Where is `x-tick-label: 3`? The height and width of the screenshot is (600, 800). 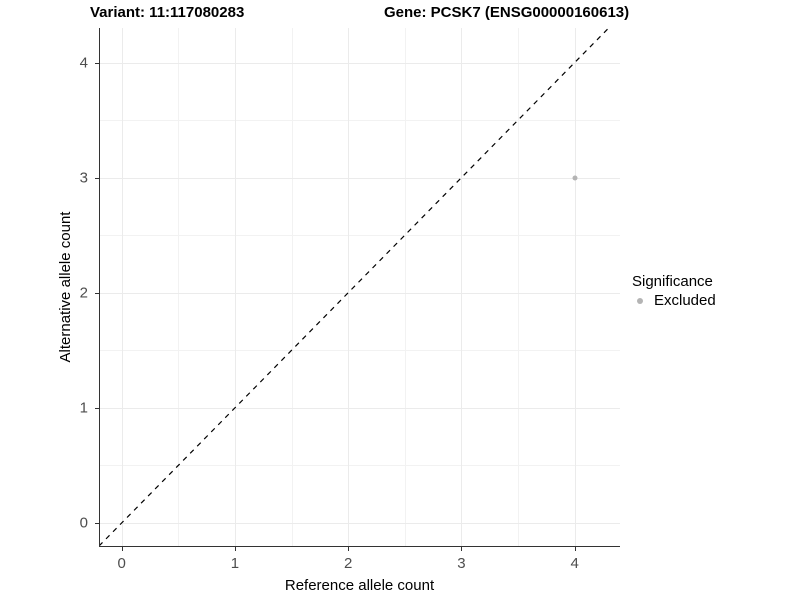
x-tick-label: 3 is located at coordinates (461, 563).